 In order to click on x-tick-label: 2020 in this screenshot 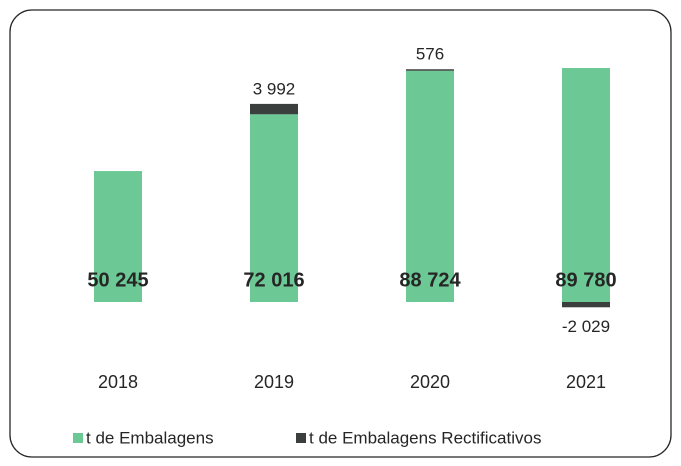, I will do `click(430, 382)`.